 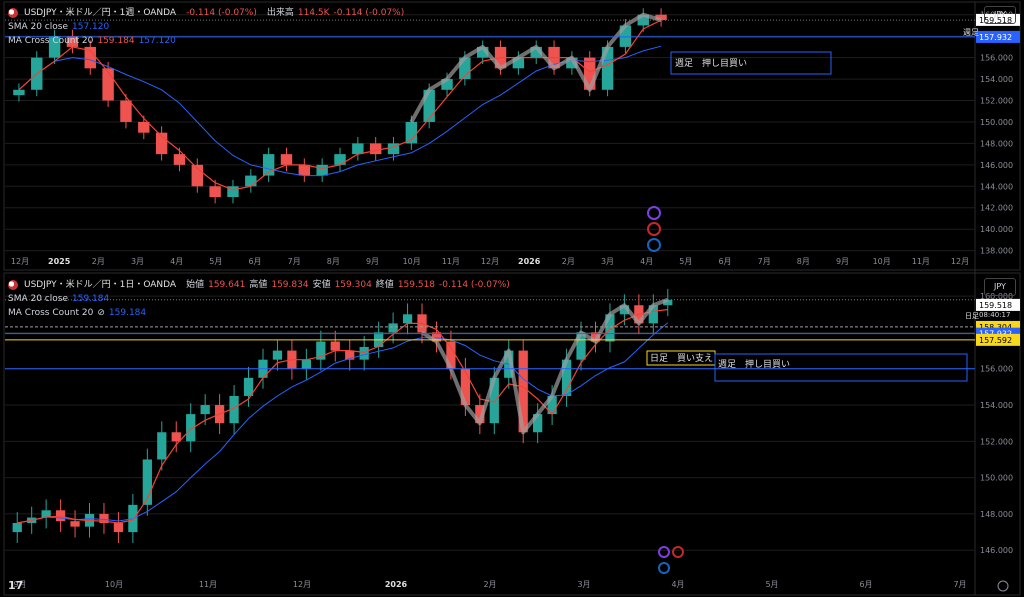 I want to click on bottom-x-tick-label: 9月, so click(x=19, y=584).